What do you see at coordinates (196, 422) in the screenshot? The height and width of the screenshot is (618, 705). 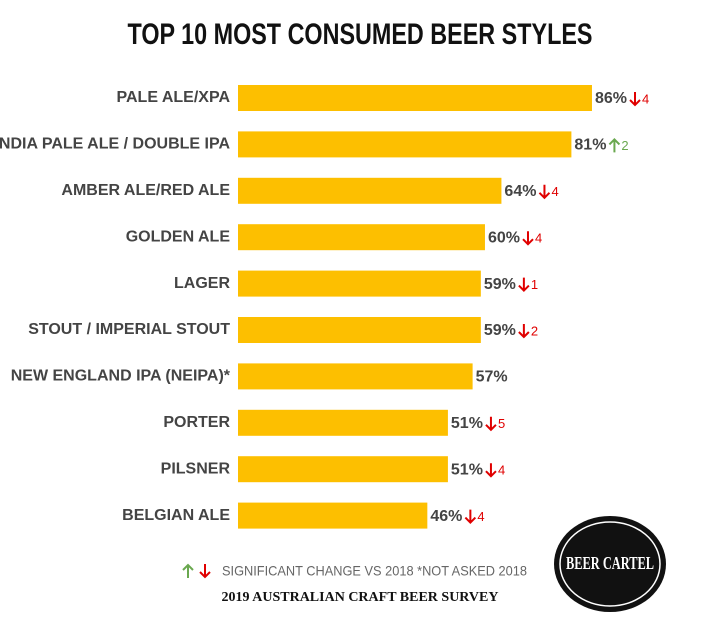 I see `category-label: PORTER` at bounding box center [196, 422].